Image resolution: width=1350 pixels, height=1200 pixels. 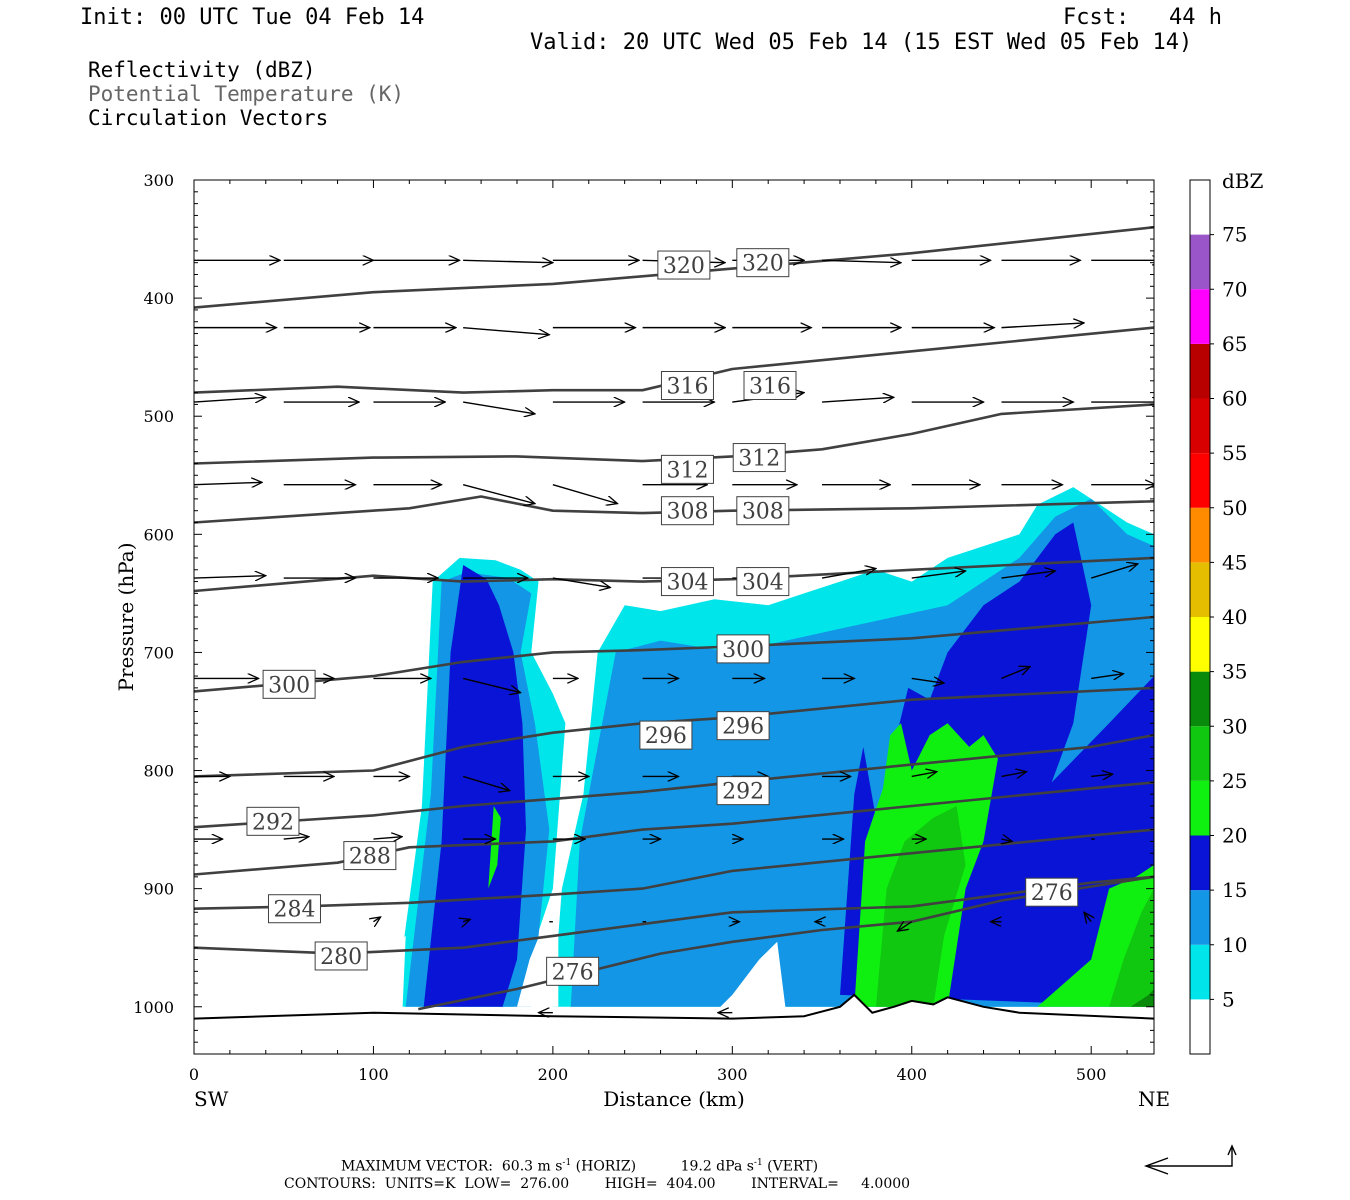 I want to click on x-tick-label: 400, so click(x=911, y=1074).